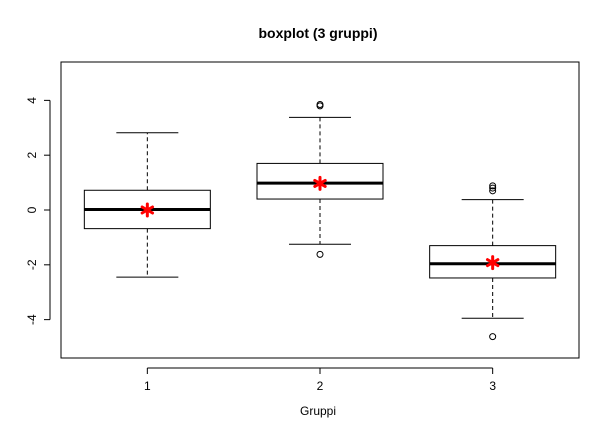  What do you see at coordinates (32, 319) in the screenshot?
I see `y-tick-label: -4` at bounding box center [32, 319].